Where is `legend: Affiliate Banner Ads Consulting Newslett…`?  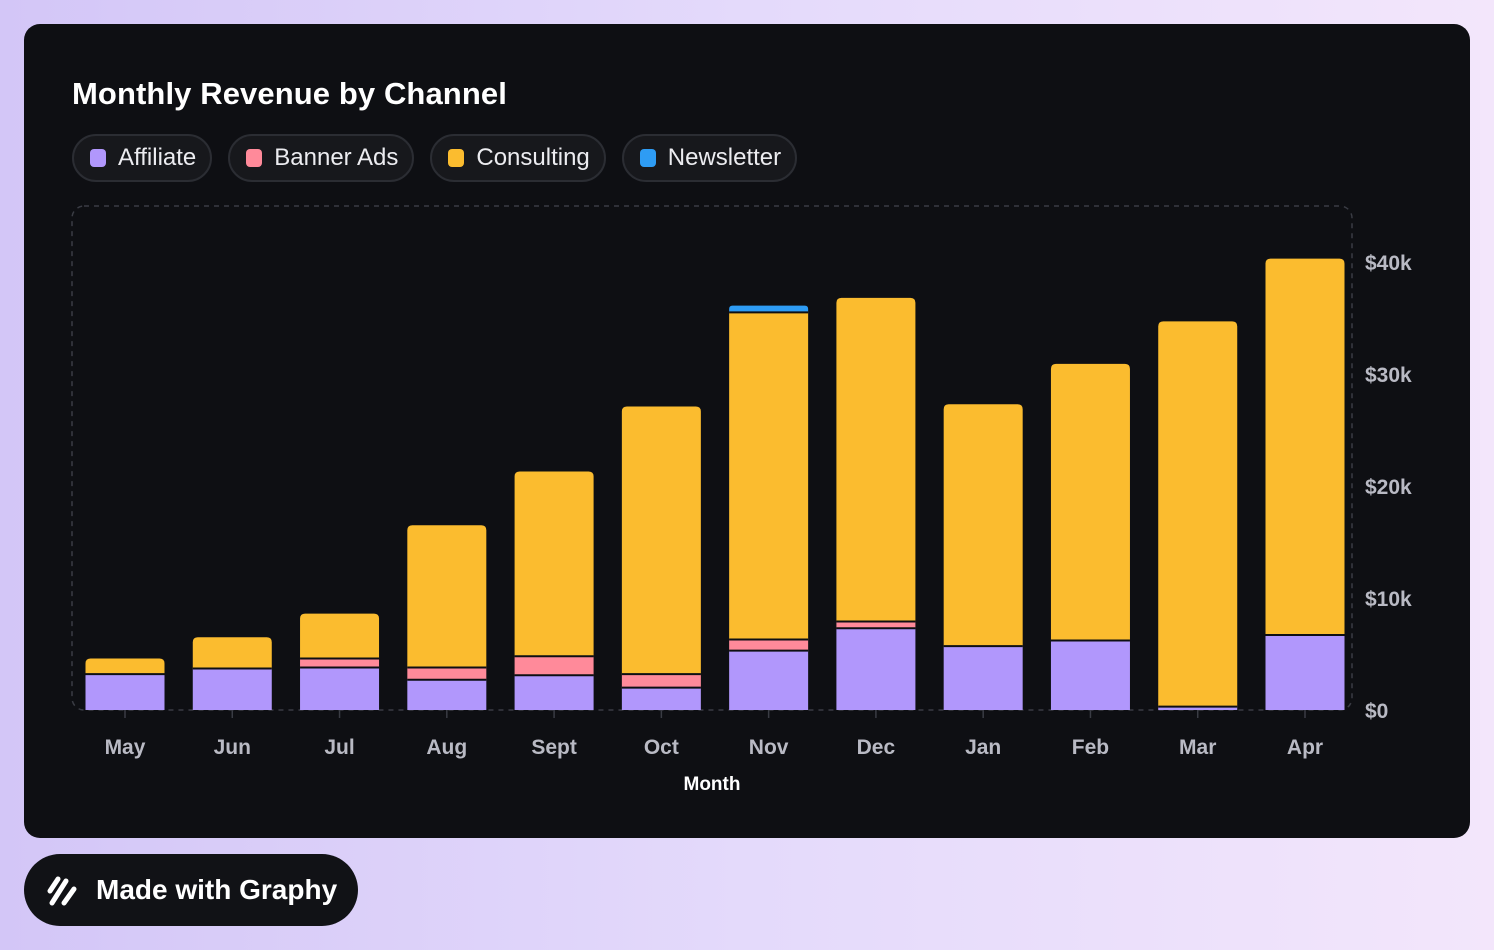
legend: Affiliate Banner Ads Consulting Newslett… is located at coordinates (435, 158).